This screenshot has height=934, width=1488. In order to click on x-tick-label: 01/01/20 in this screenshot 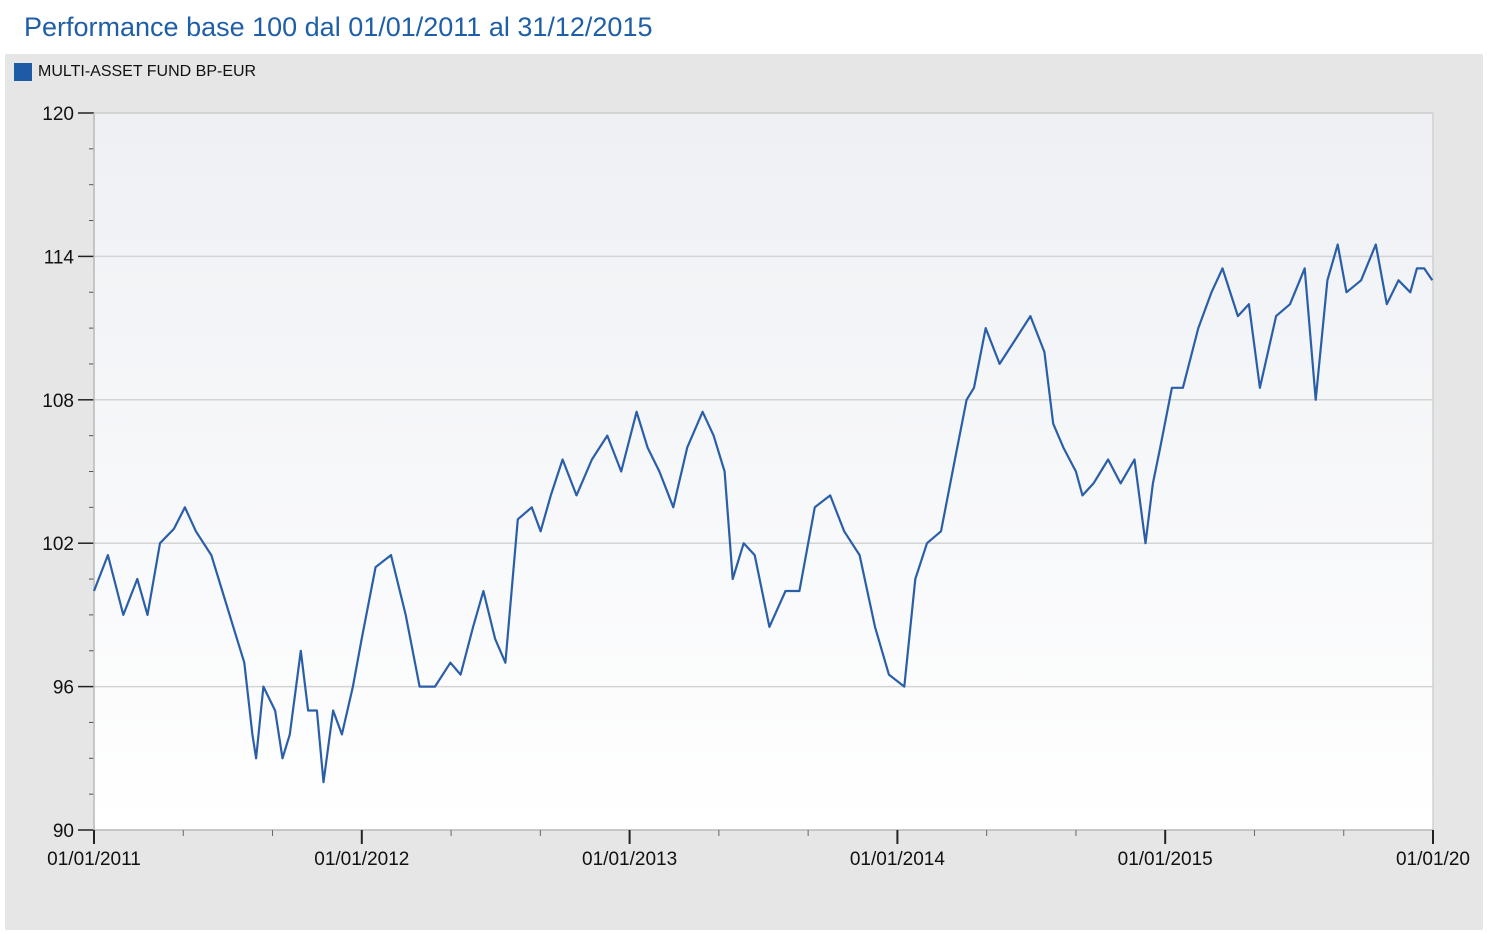, I will do `click(1433, 859)`.